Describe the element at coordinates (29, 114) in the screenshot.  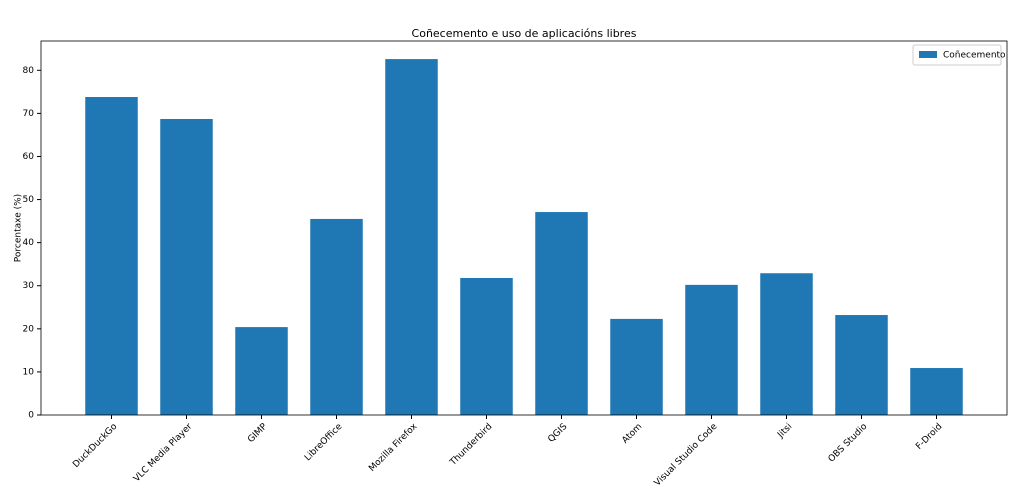
I see `y-tick-label: 70` at that location.